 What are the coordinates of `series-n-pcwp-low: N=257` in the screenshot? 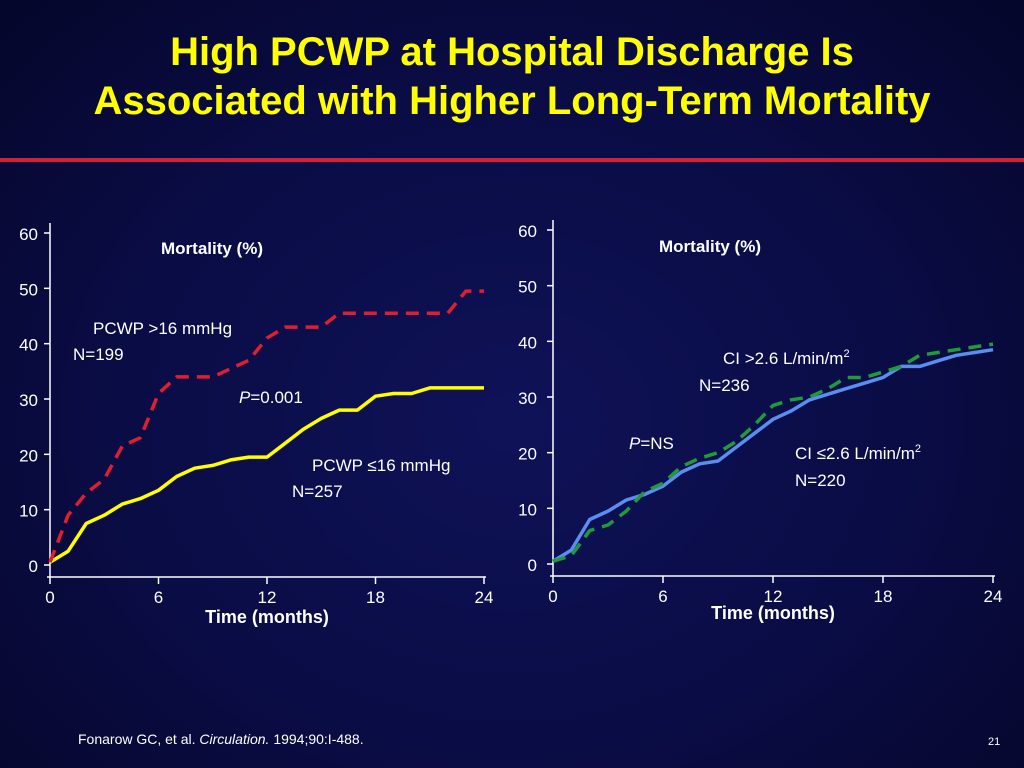 It's located at (317, 491).